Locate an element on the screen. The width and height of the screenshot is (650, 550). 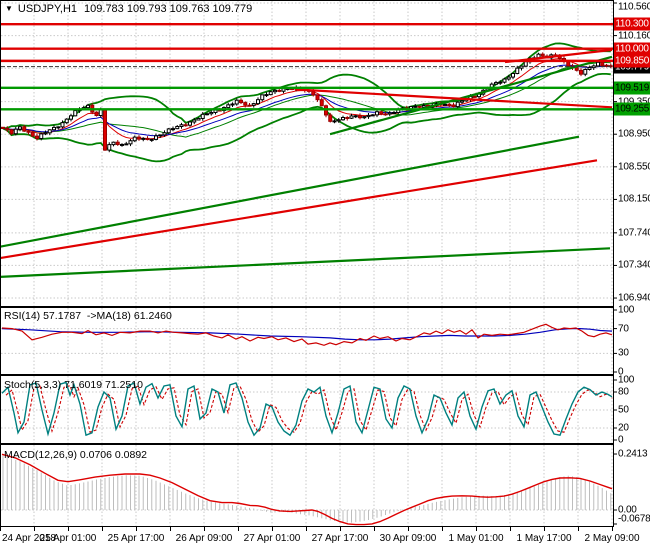
rsi-panel is located at coordinates (307, 334).